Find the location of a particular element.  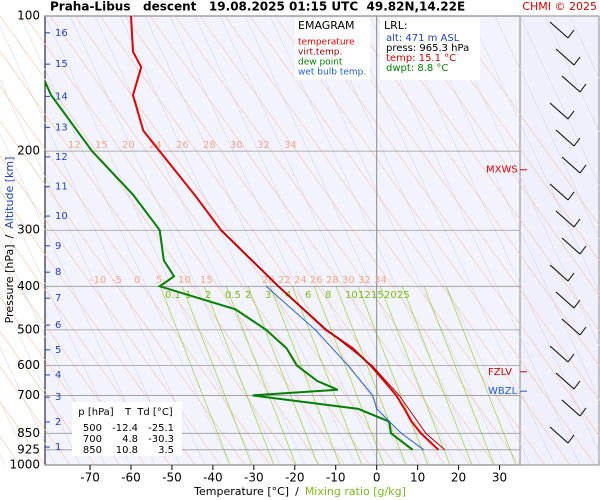

lrl-line: dwpt: 8.8 °C is located at coordinates (417, 68).